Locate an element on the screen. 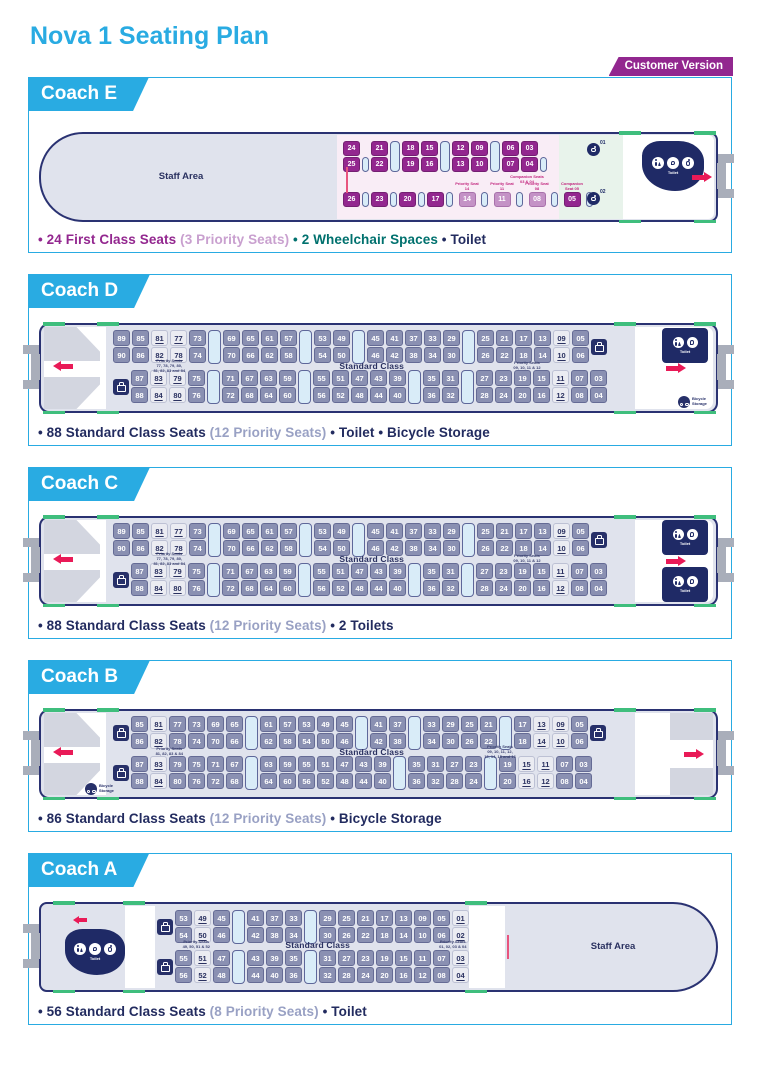 The height and width of the screenshot is (1075, 760). seat-05: 05 is located at coordinates (572, 199).